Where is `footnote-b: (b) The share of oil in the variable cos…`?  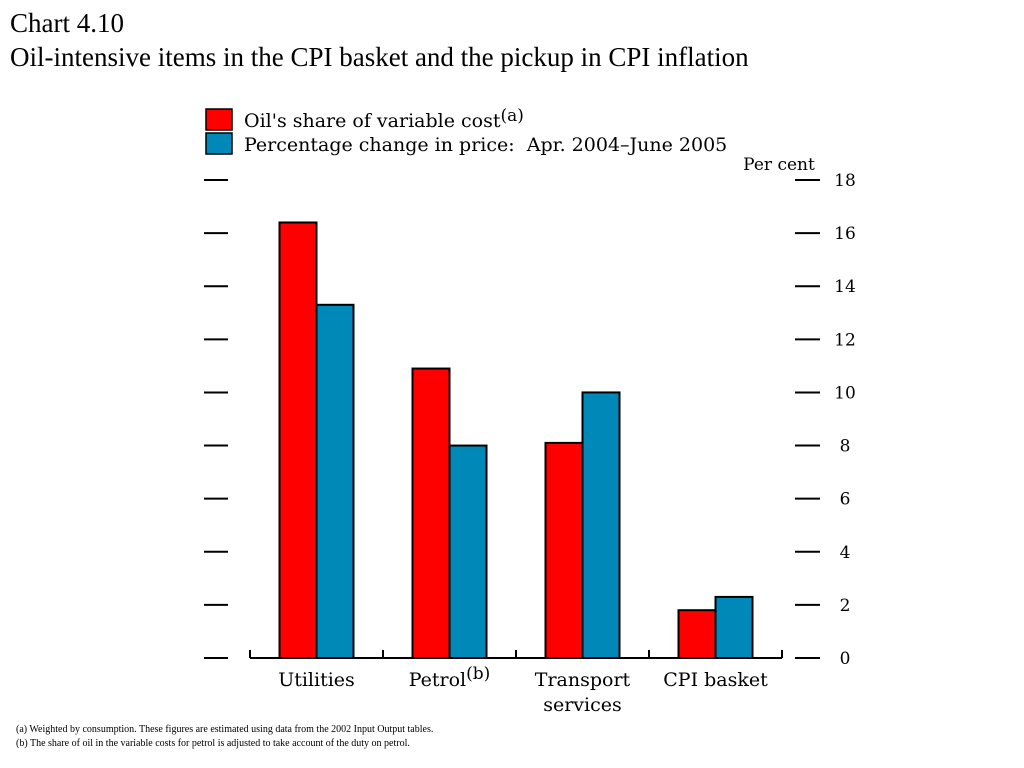 footnote-b: (b) The share of oil in the variable cos… is located at coordinates (213, 743).